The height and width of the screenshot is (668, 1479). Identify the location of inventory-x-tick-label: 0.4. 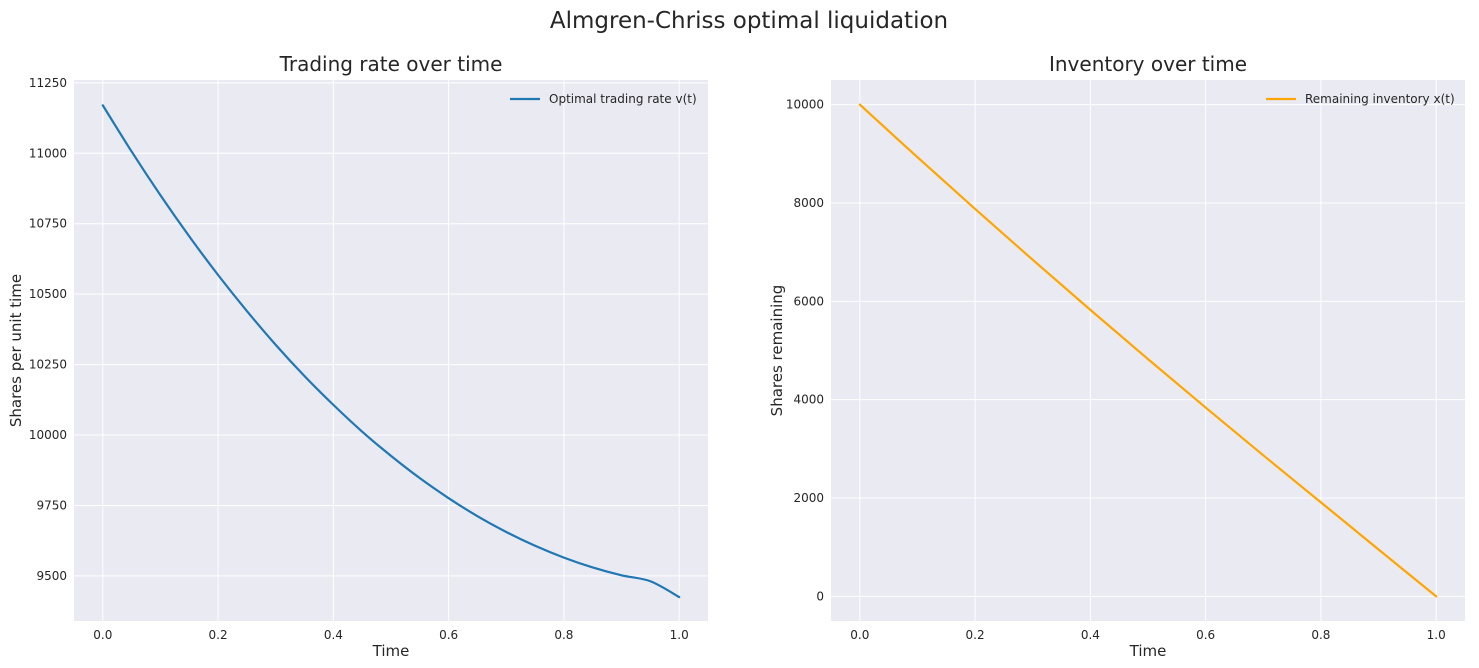
(1090, 635).